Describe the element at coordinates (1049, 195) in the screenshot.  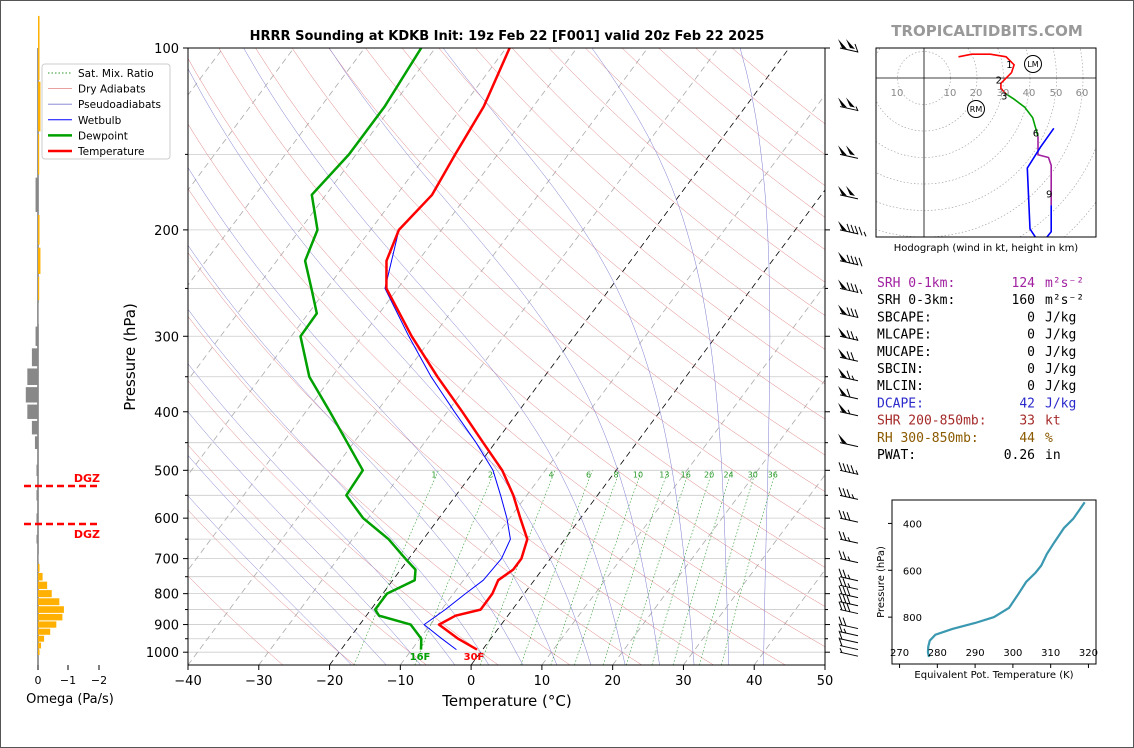
I see `height-mark-9: 9` at that location.